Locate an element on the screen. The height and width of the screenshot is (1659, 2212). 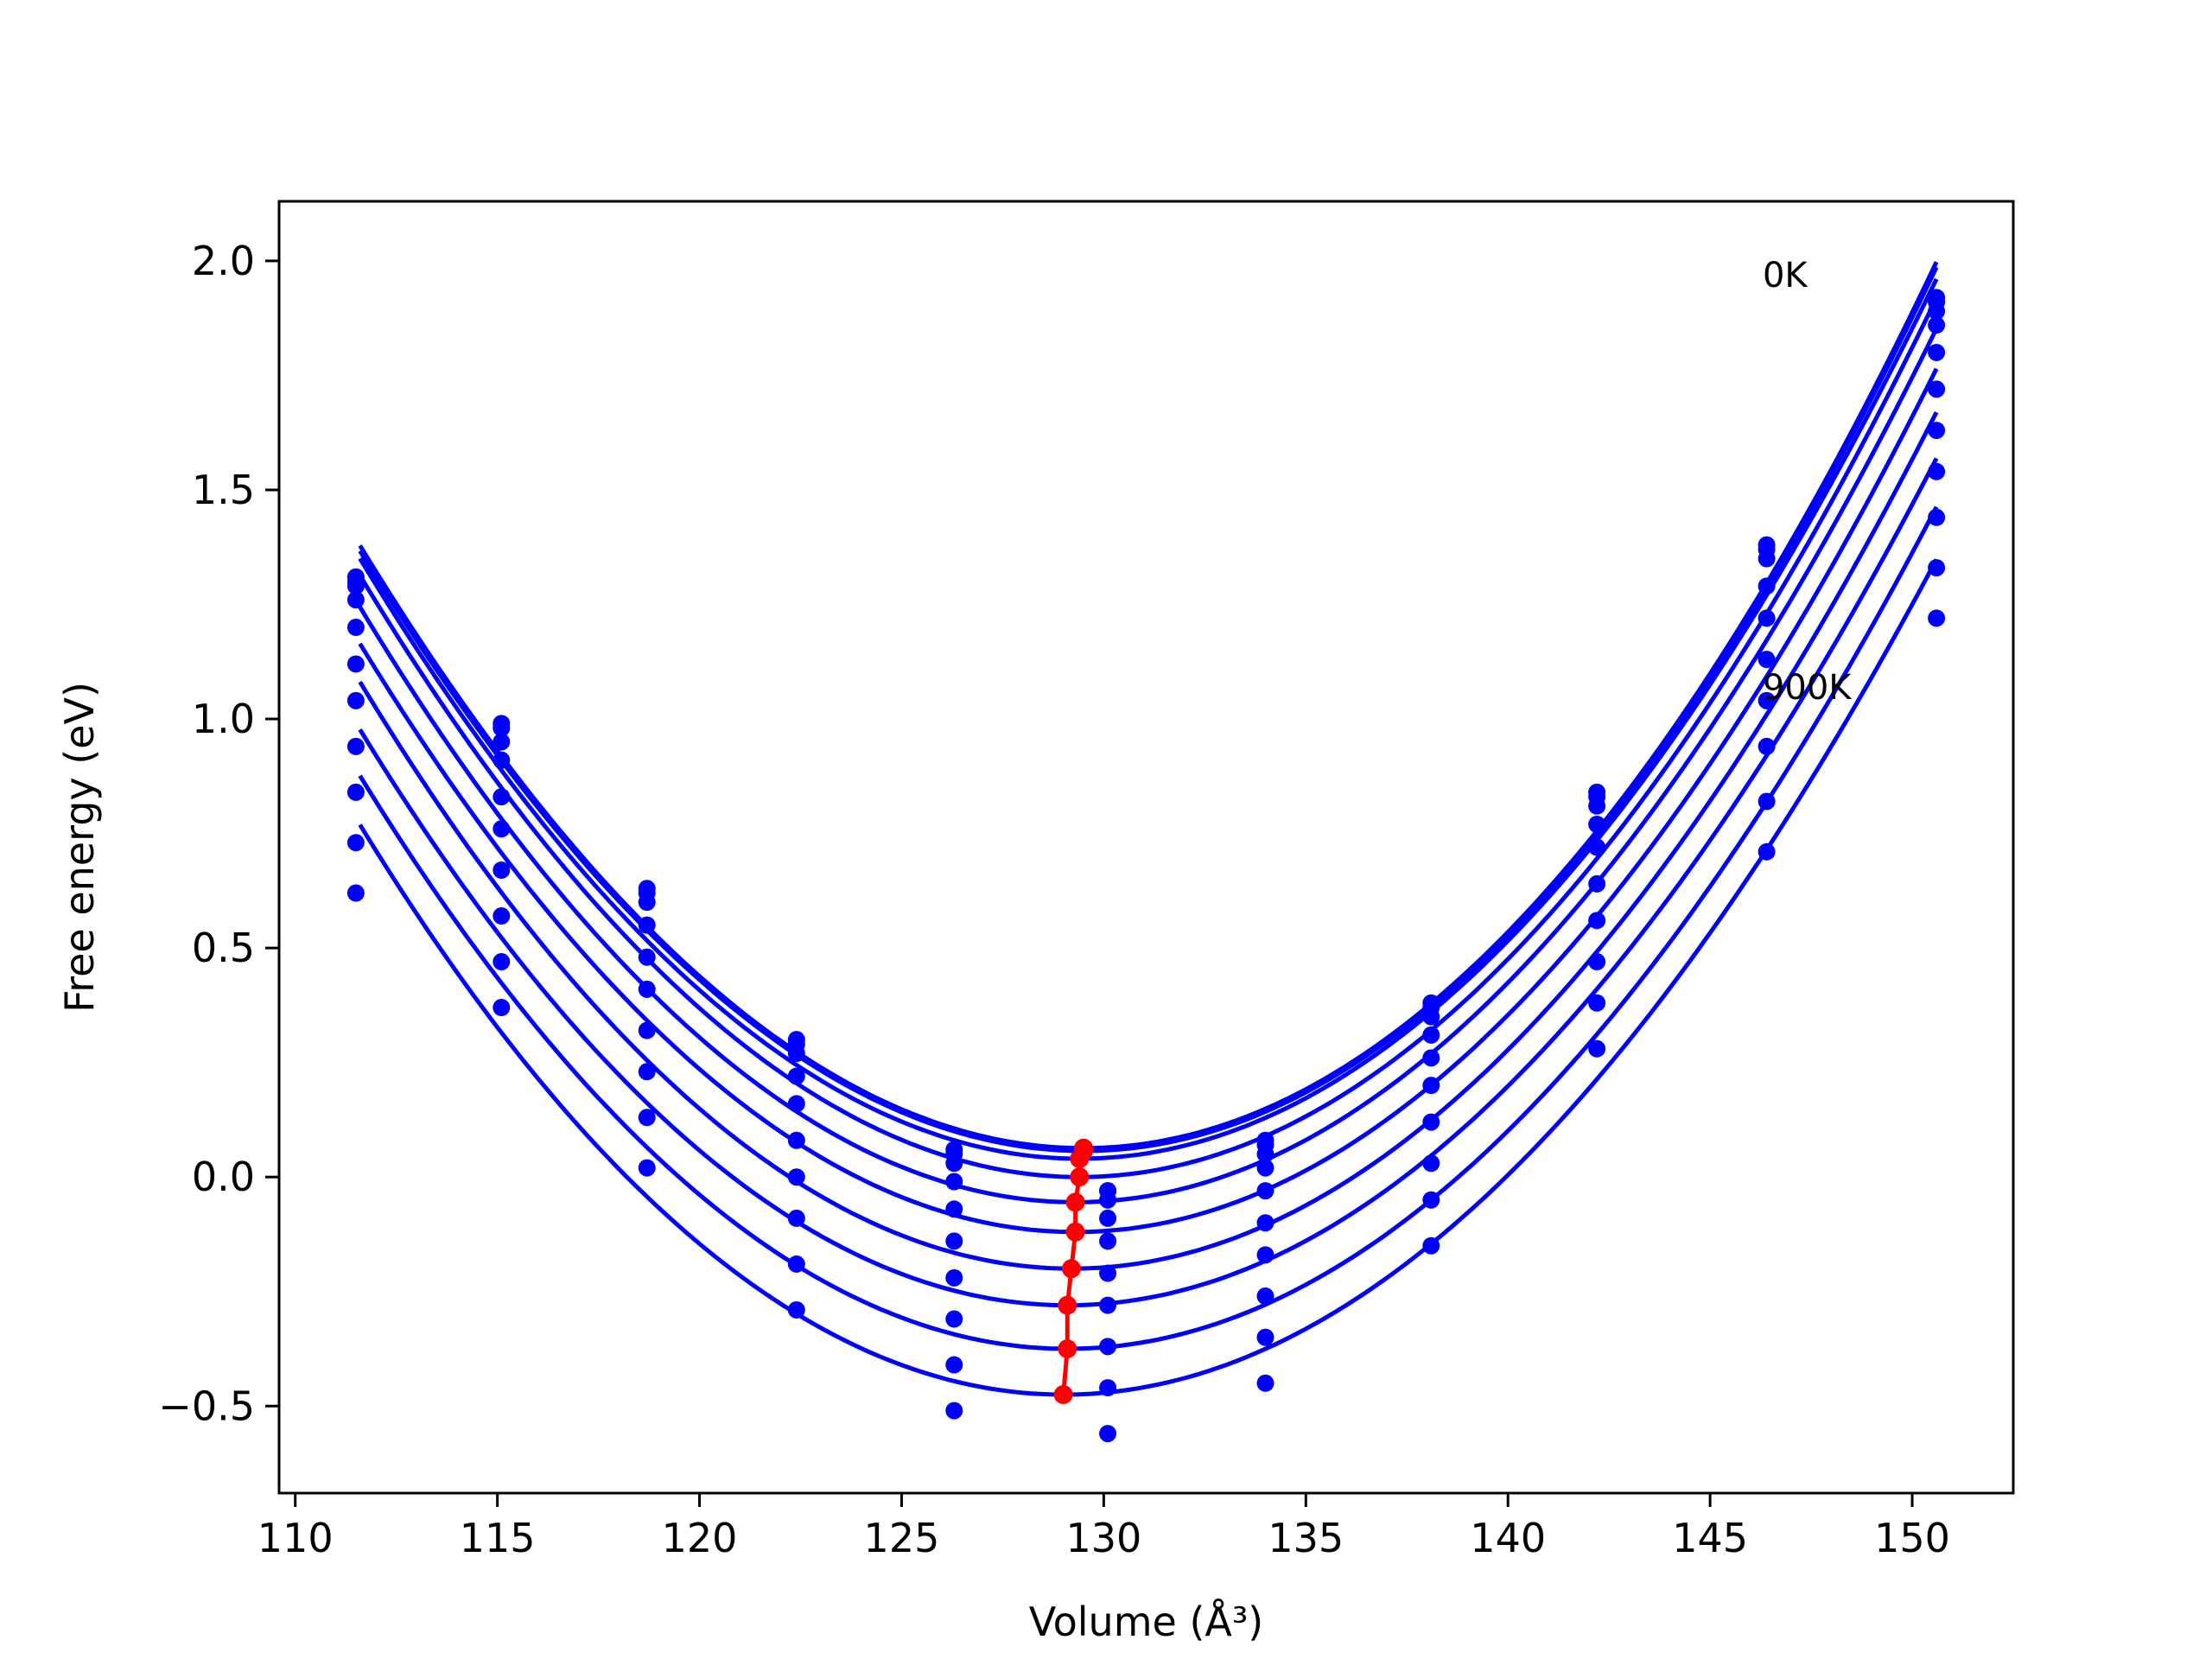
y-tick-label: 1.0 is located at coordinates (223, 719).